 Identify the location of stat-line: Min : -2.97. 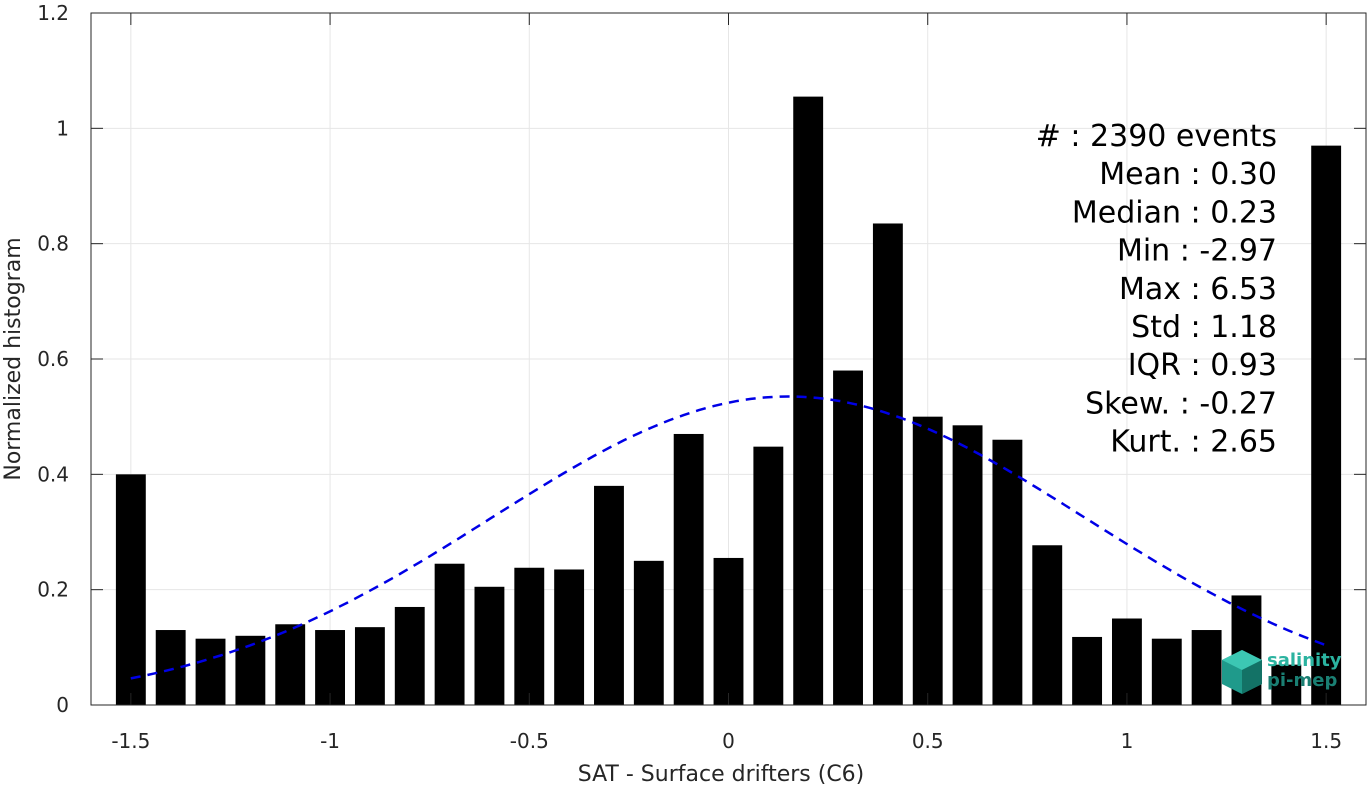
(1197, 251).